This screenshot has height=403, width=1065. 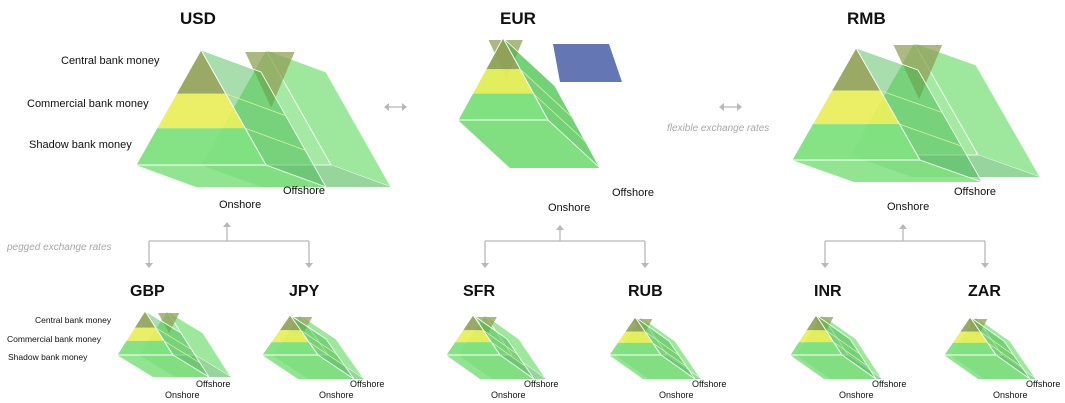 I want to click on label-eur: EUR, so click(x=518, y=18).